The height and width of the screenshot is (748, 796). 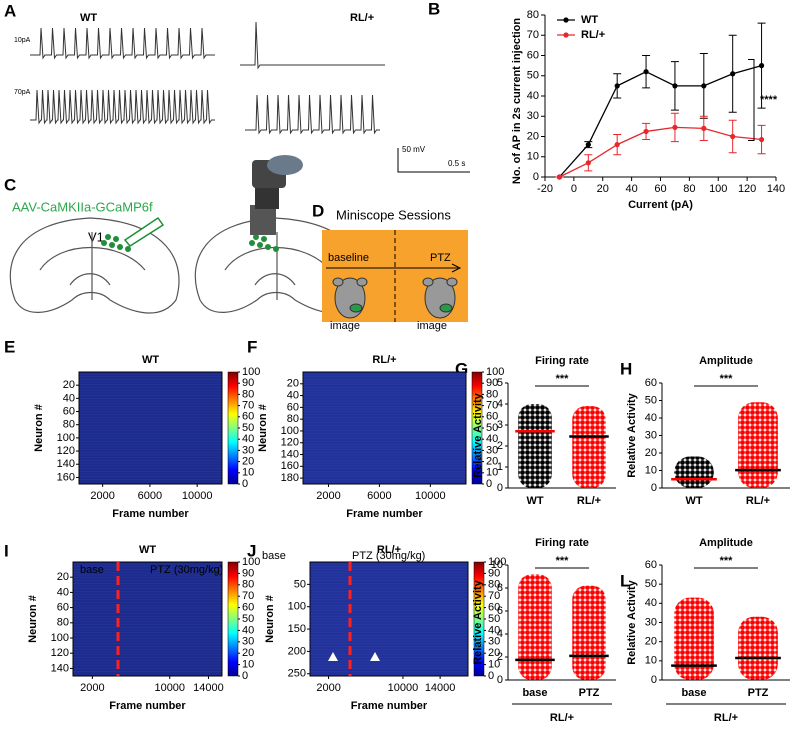 I want to click on injection-sites, so click(x=190, y=243).